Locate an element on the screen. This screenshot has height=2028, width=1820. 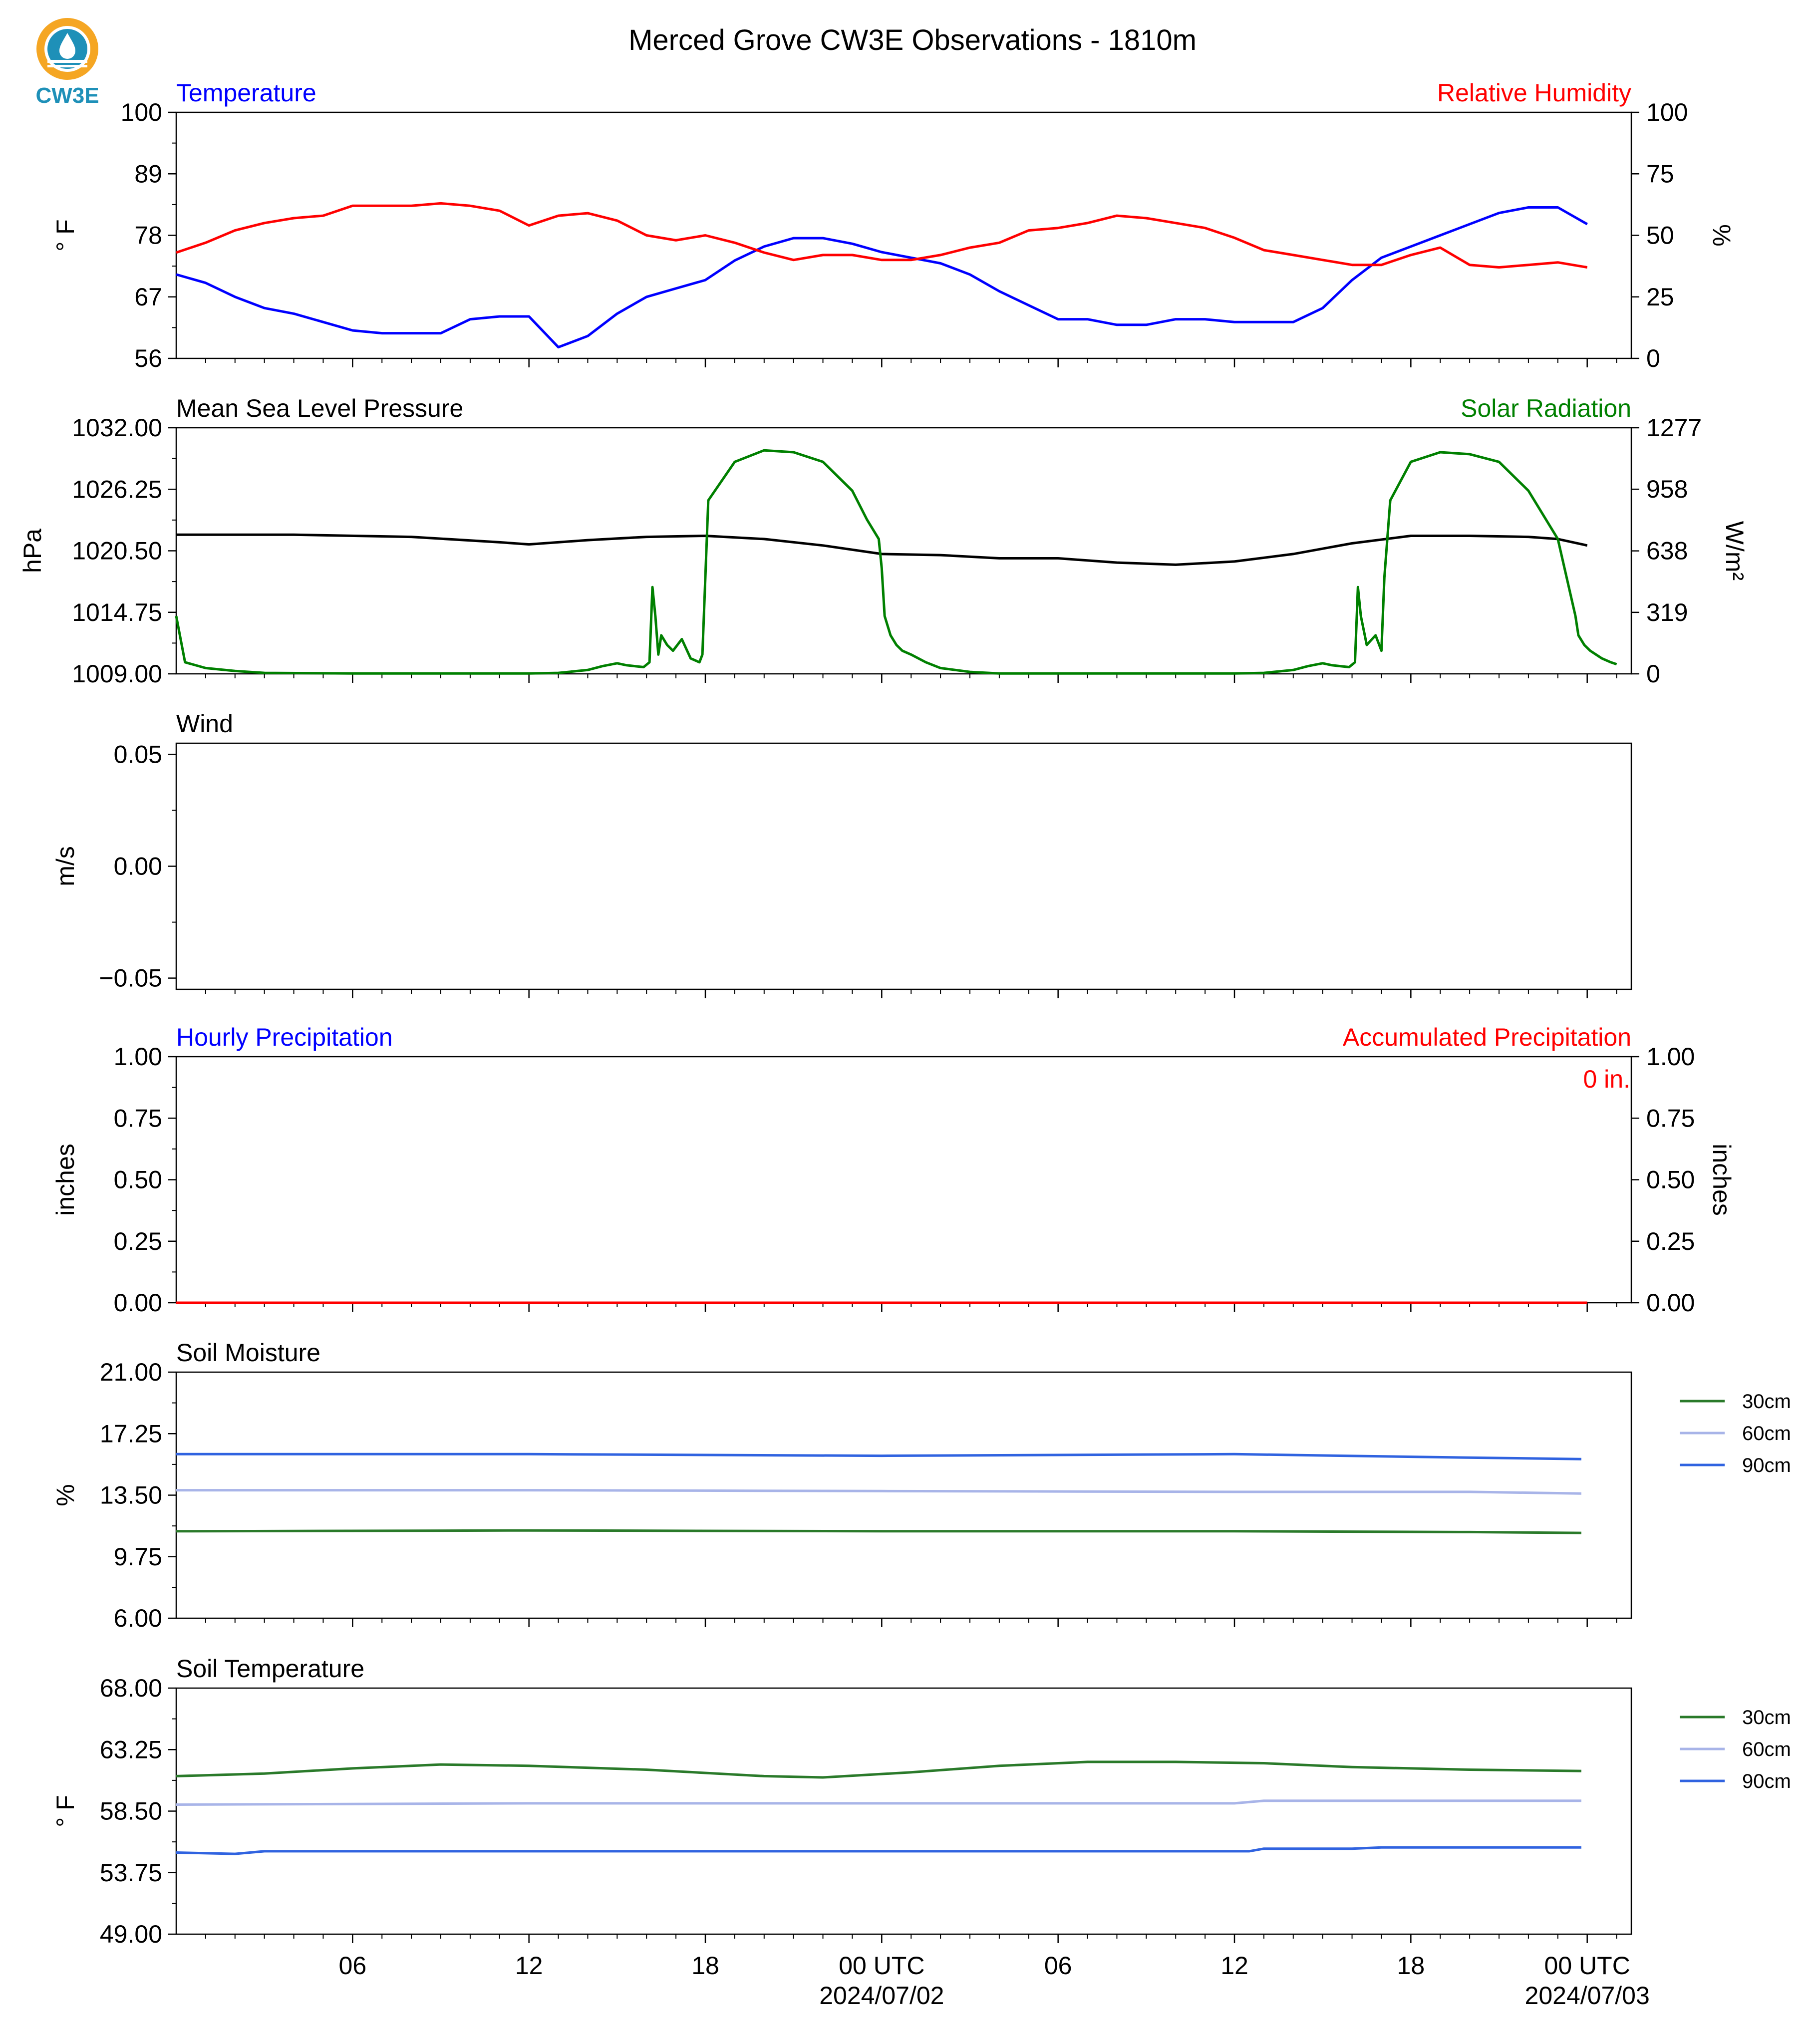
y-right-axis-label: W/m² is located at coordinates (1735, 550).